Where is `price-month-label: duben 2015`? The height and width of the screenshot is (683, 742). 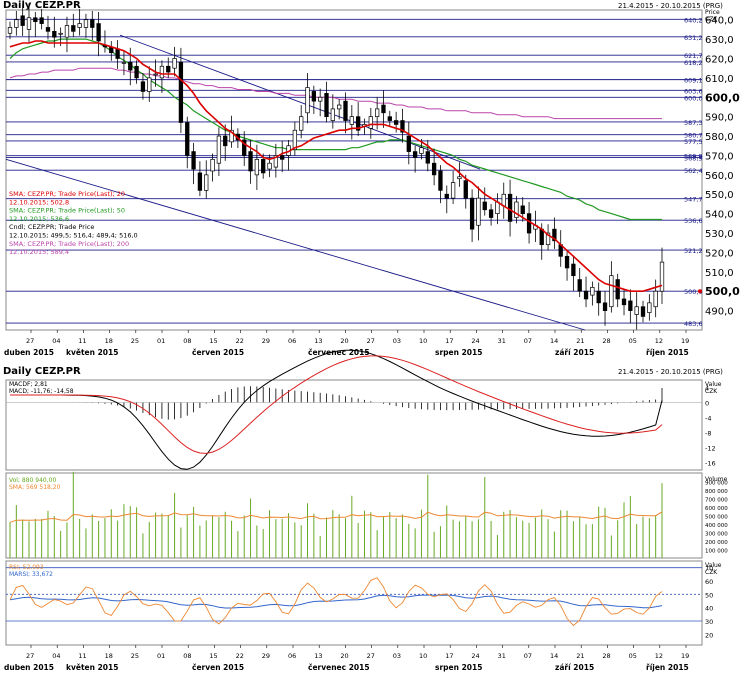 price-month-label: duben 2015 is located at coordinates (29, 352).